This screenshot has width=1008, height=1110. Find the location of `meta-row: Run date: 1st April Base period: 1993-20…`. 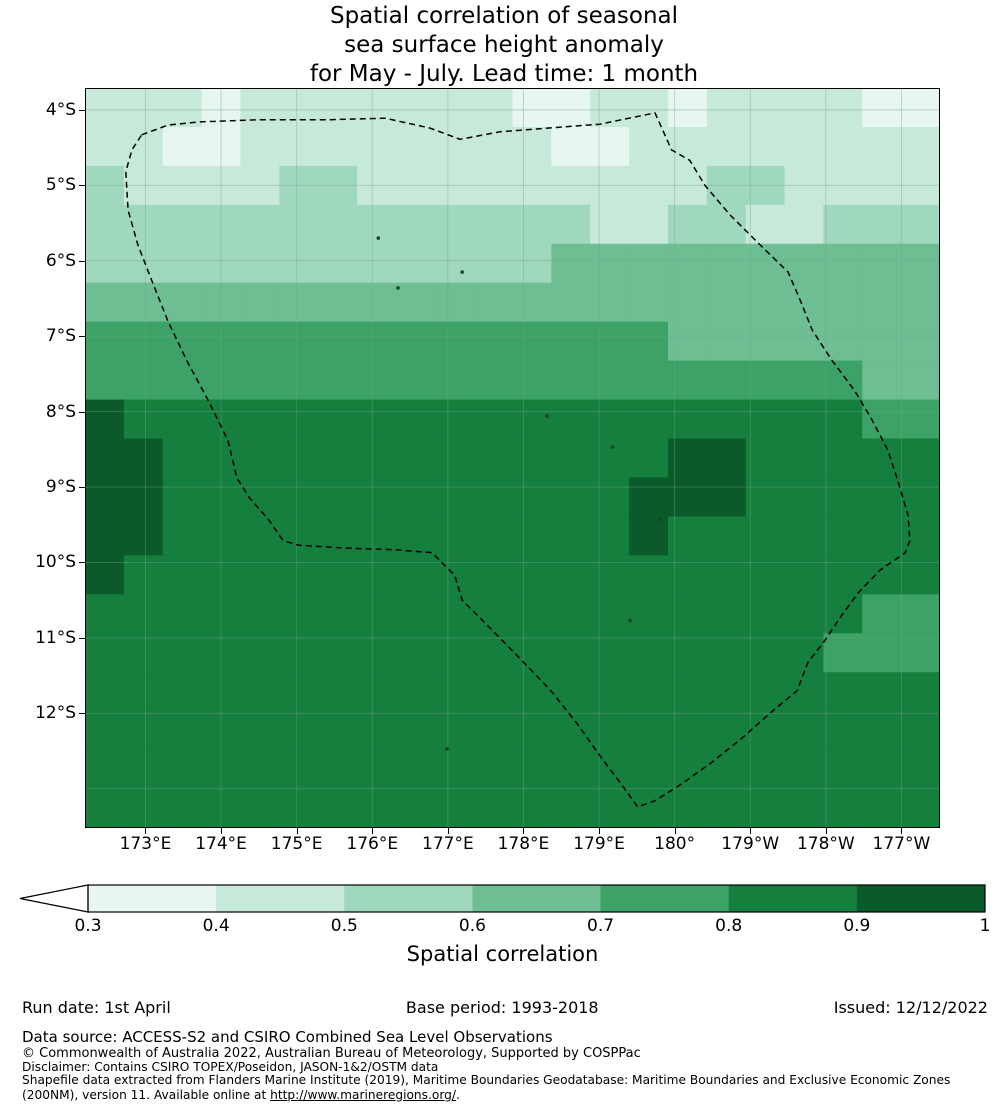

meta-row: Run date: 1st April Base period: 1993-20… is located at coordinates (505, 1007).